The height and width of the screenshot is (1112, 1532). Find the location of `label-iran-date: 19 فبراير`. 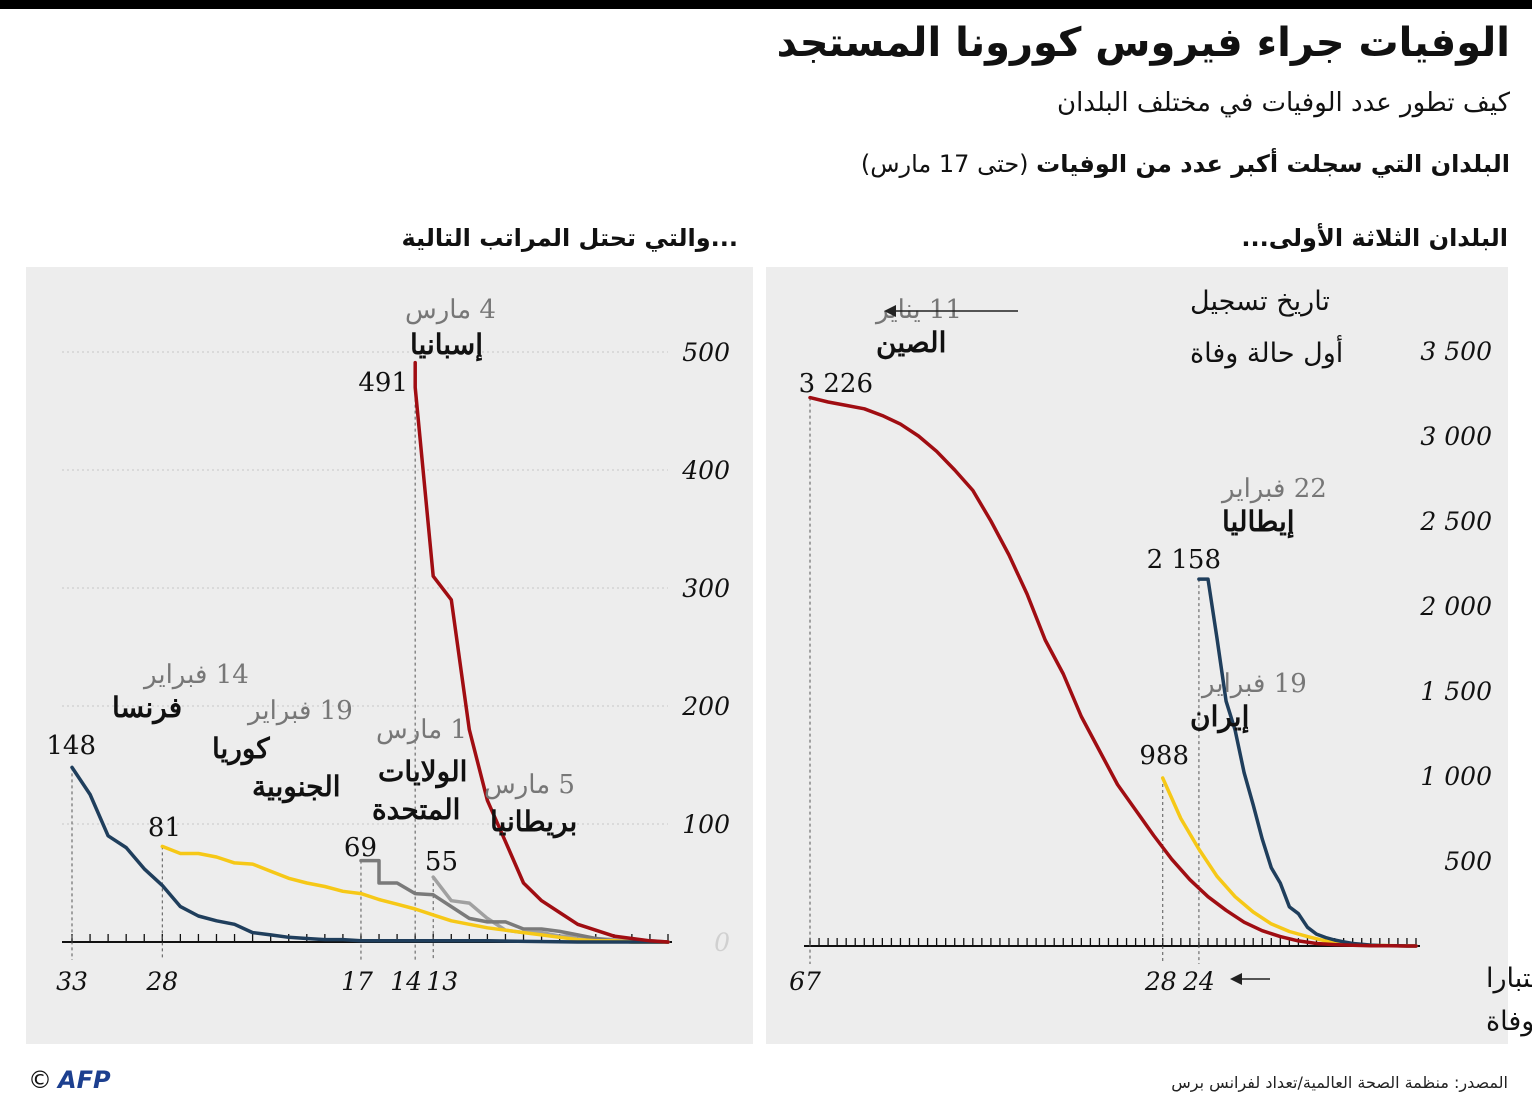

label-iran-date: 19 فبراير is located at coordinates (1253, 684).